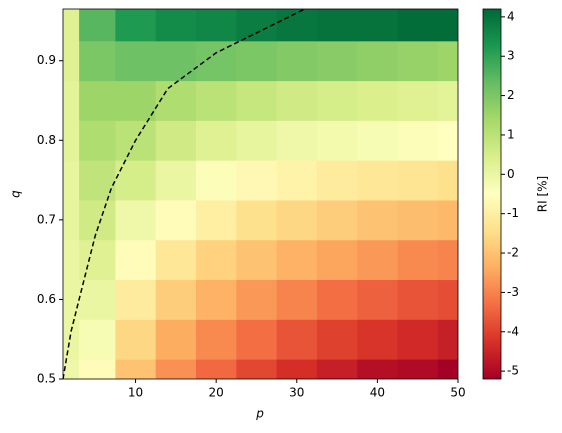  Describe the element at coordinates (513, 213) in the screenshot. I see `colorbar-tick-label: -1` at that location.